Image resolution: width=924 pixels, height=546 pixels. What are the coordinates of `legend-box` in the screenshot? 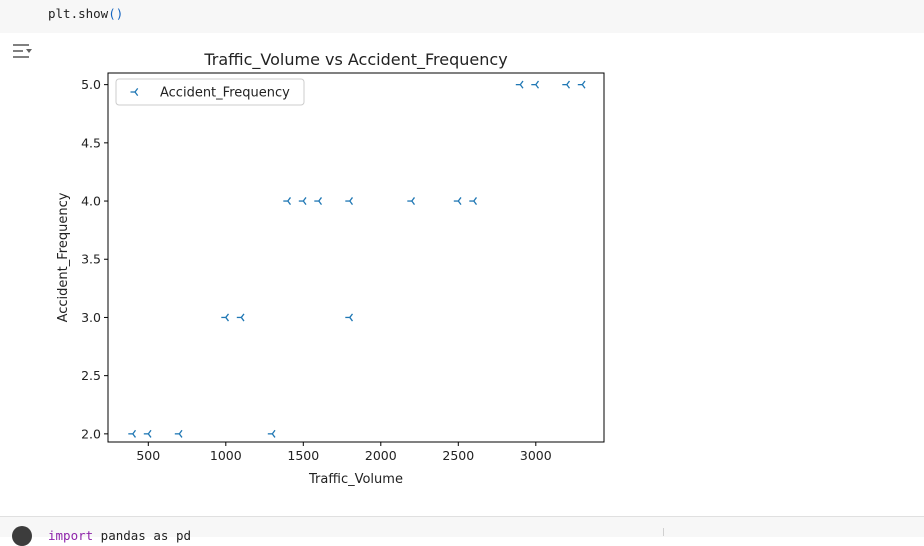 It's located at (210, 92).